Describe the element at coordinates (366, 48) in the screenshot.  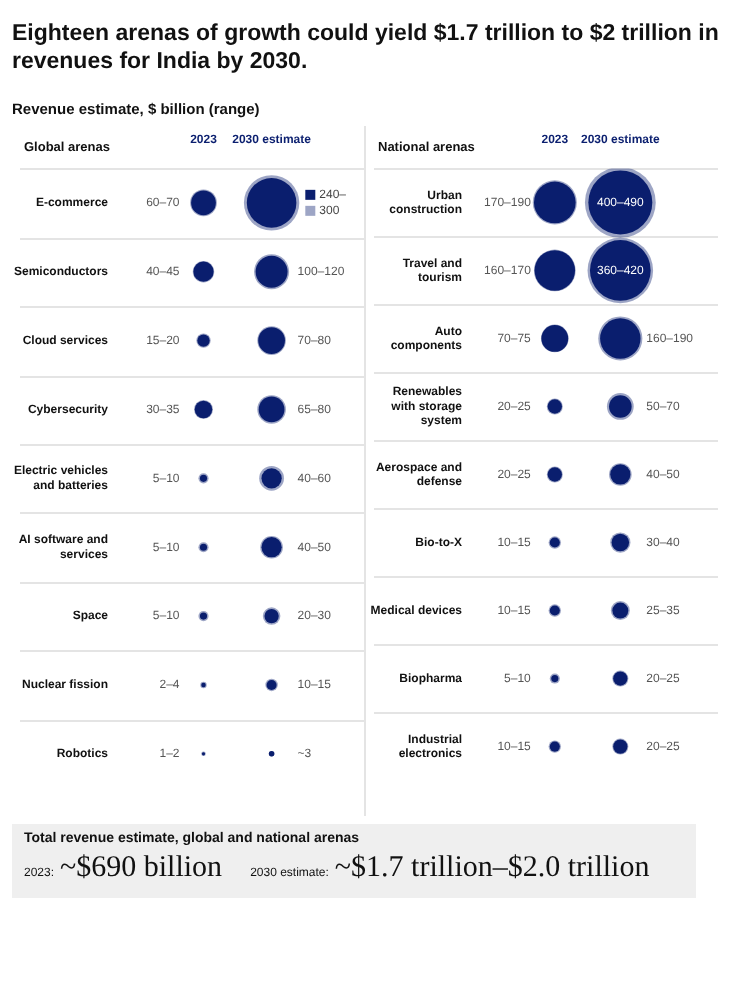
I see `text: Eighteen arenas of growth could yield $1.7 trillion to $2 trillion in revenues for India by 2030.` at that location.